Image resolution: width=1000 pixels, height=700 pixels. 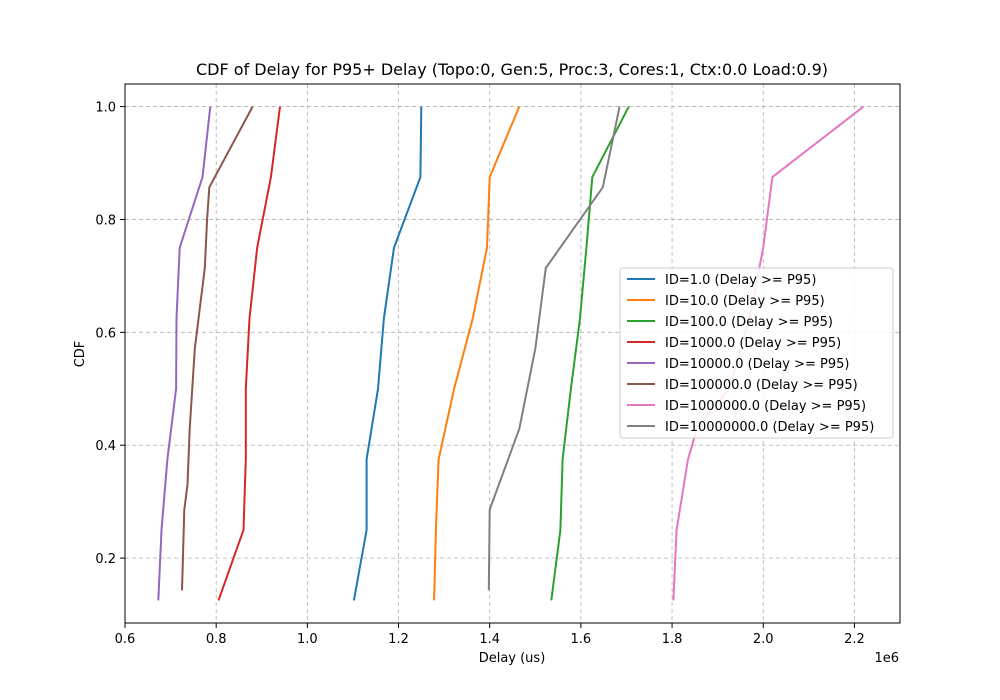 What do you see at coordinates (745, 301) in the screenshot?
I see `legend-label-1: ID=10.0 (Delay >= P95)` at bounding box center [745, 301].